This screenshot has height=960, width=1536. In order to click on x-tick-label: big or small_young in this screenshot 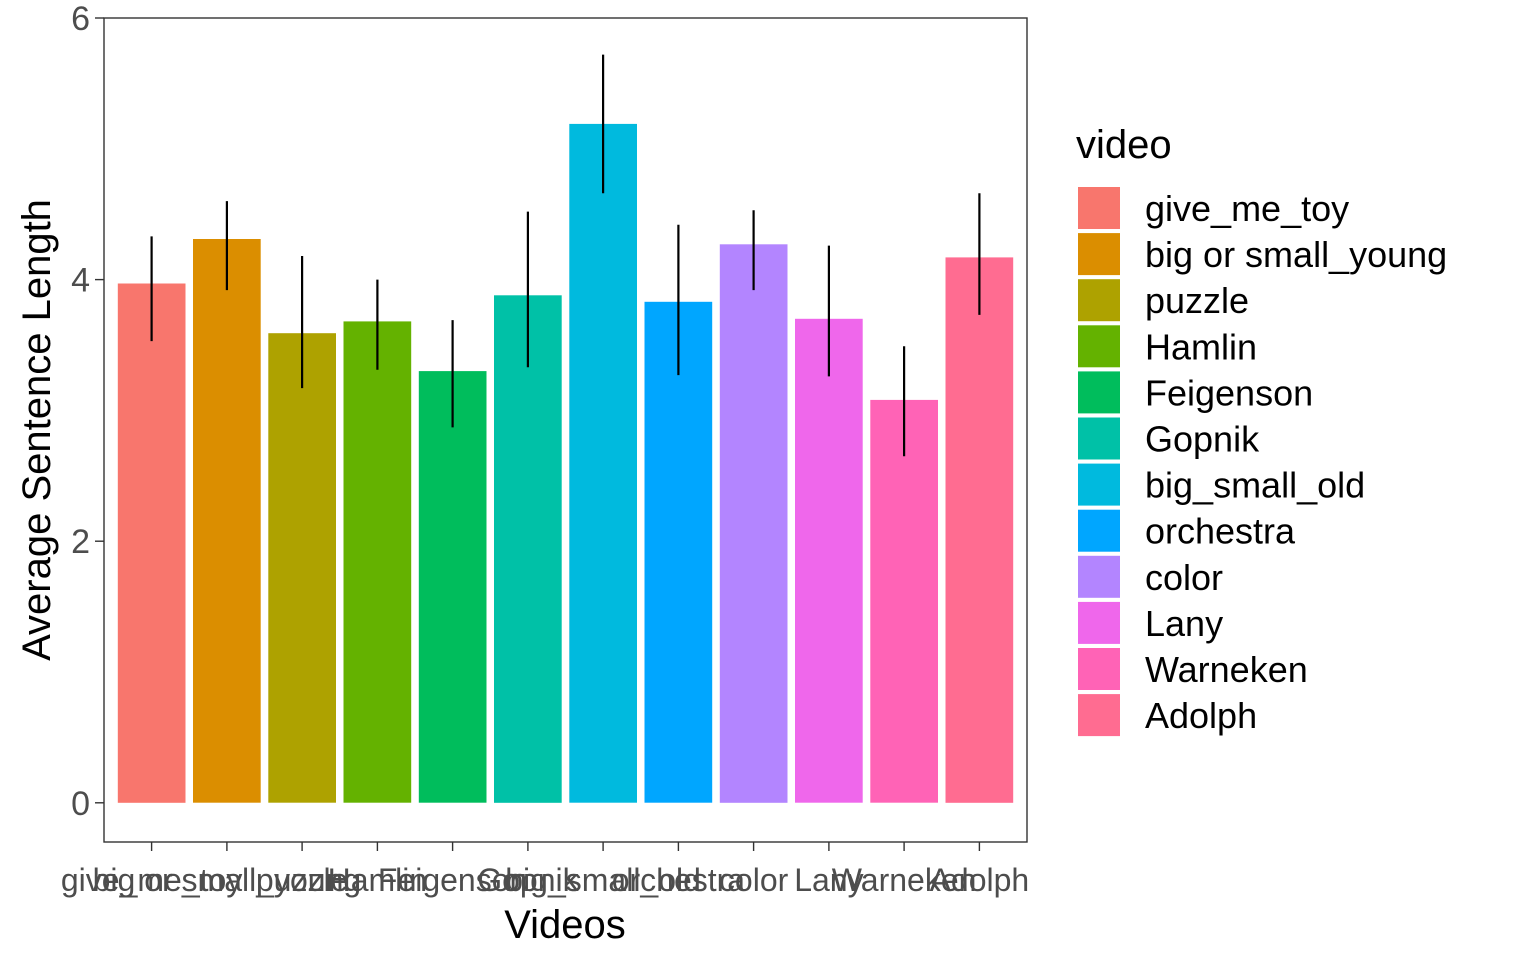, I will do `click(227, 880)`.